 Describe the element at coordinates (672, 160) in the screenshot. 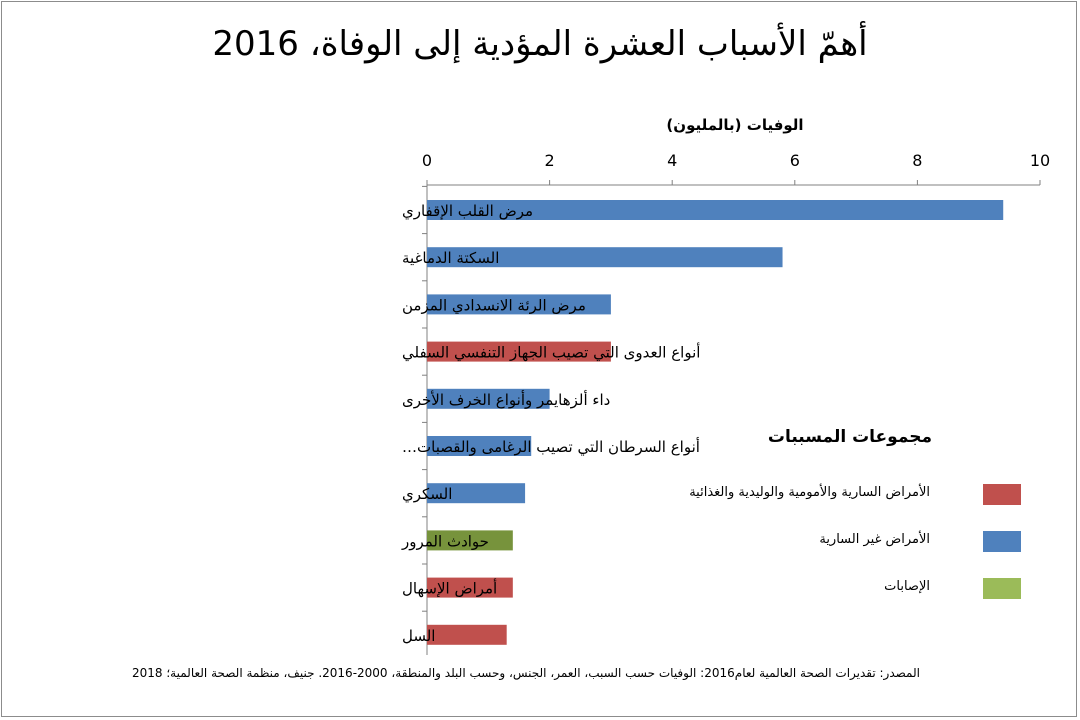

I see `x-tick-label: 4` at that location.